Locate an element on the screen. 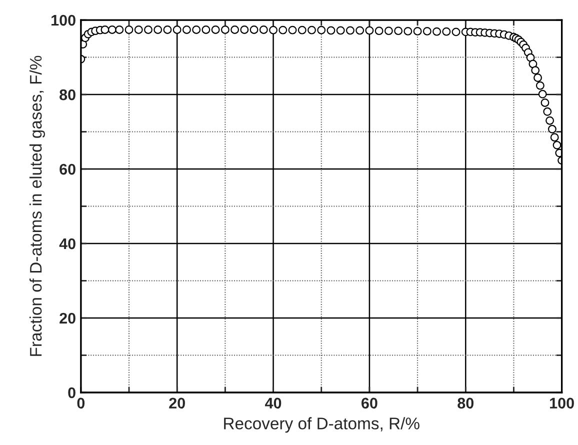  x-tick-label: 60 is located at coordinates (370, 403).